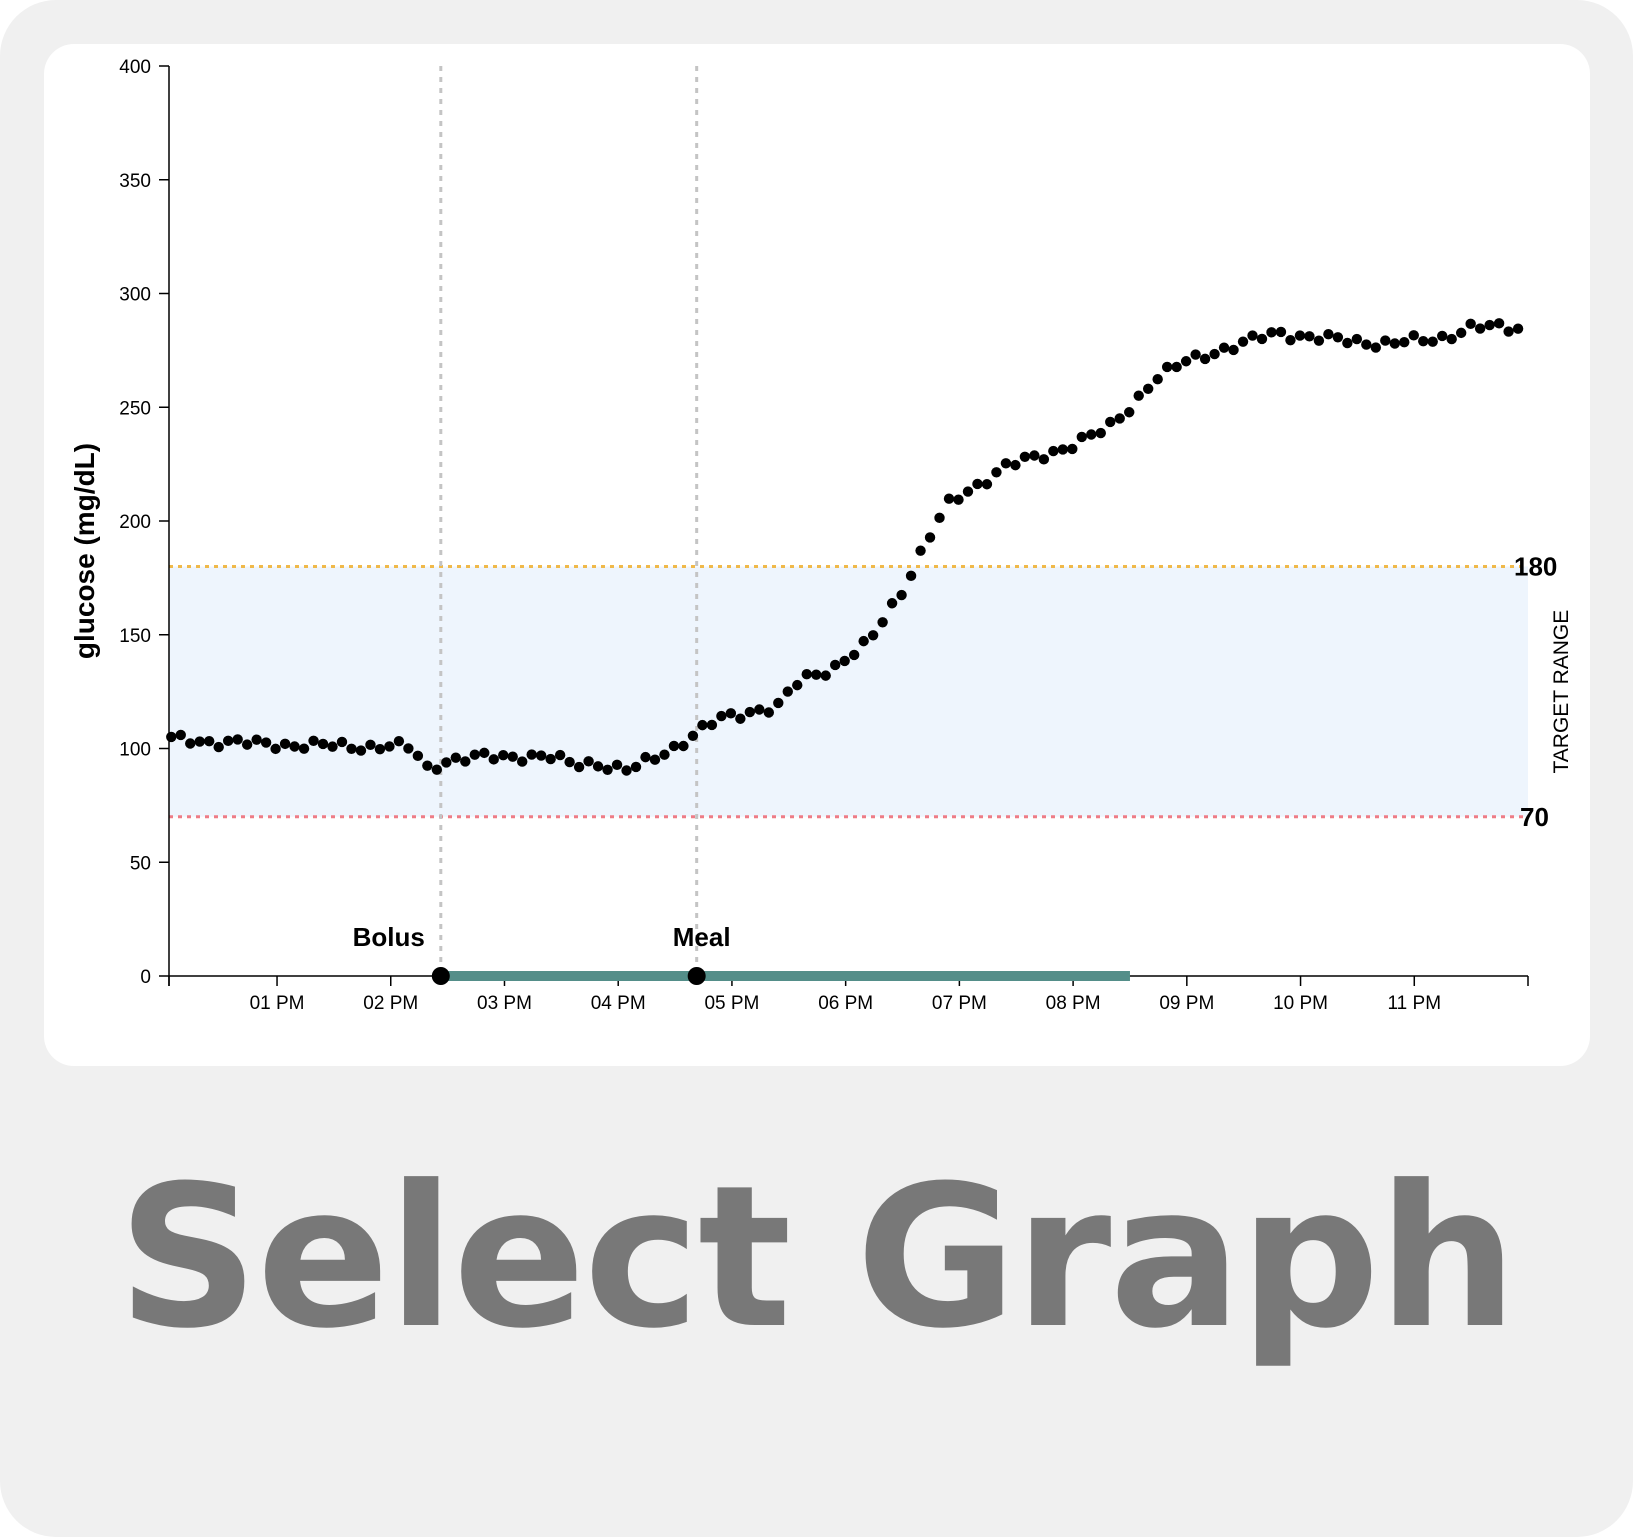 This screenshot has width=1633, height=1537. What do you see at coordinates (135, 67) in the screenshot?
I see `y-tick-label: 400` at bounding box center [135, 67].